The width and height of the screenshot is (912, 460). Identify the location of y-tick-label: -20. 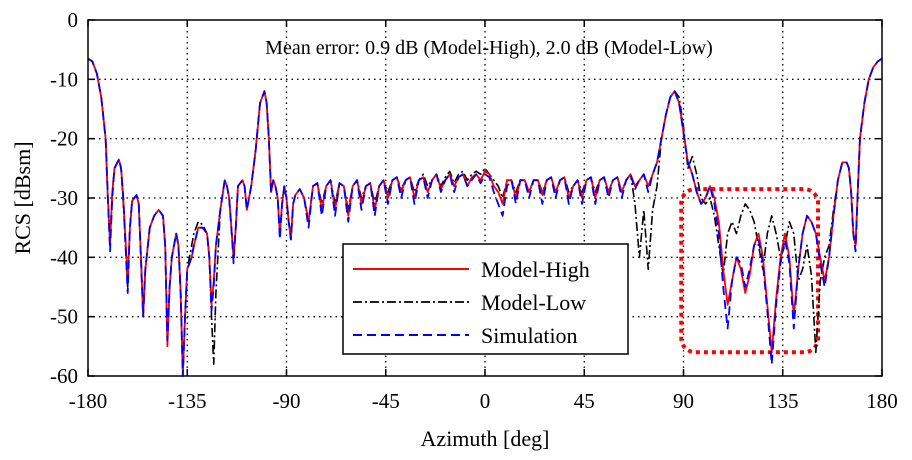
(64, 139).